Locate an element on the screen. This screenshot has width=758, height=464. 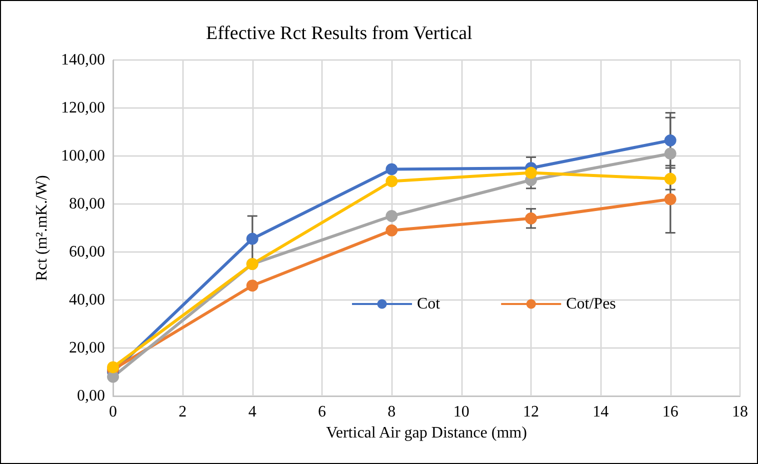
x-tick-label: 6 is located at coordinates (322, 412).